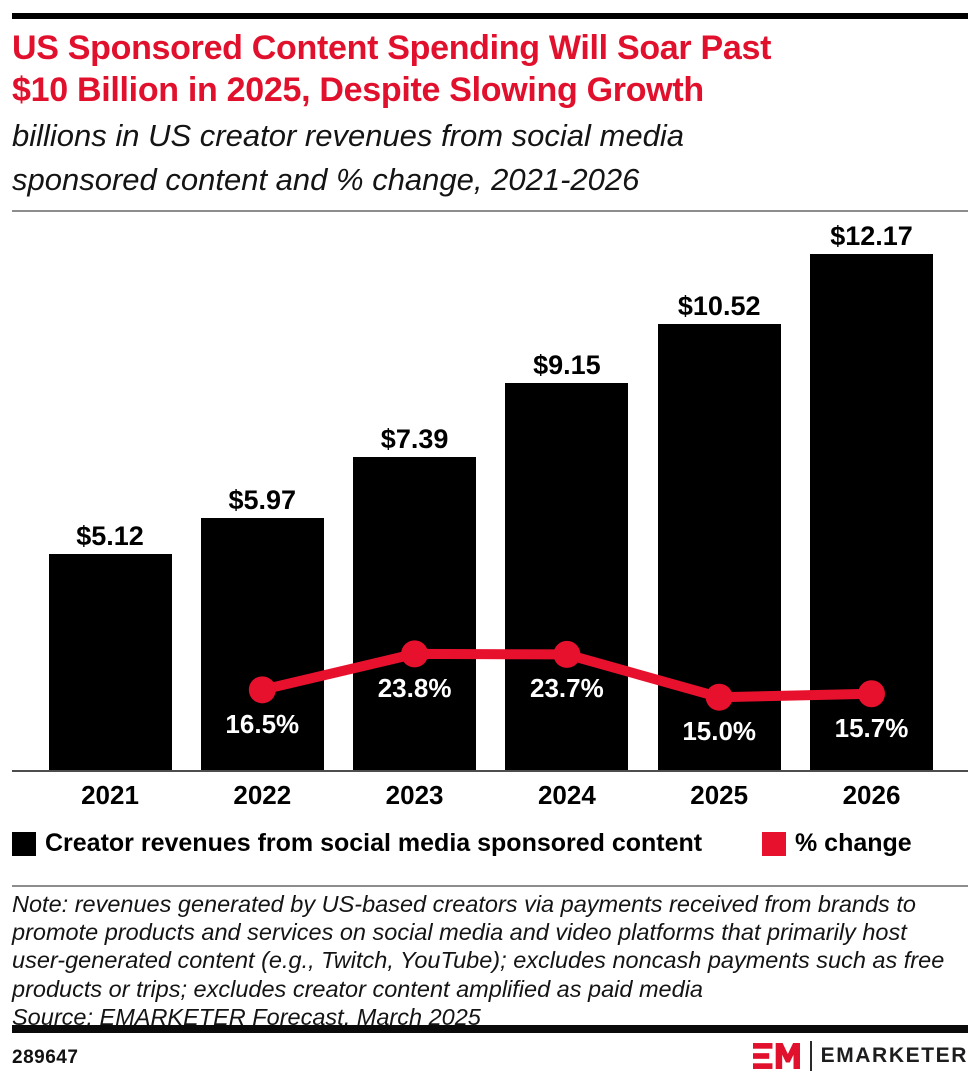 The height and width of the screenshot is (1083, 980). Describe the element at coordinates (567, 688) in the screenshot. I see `pct-label-2024: 23.7%` at that location.